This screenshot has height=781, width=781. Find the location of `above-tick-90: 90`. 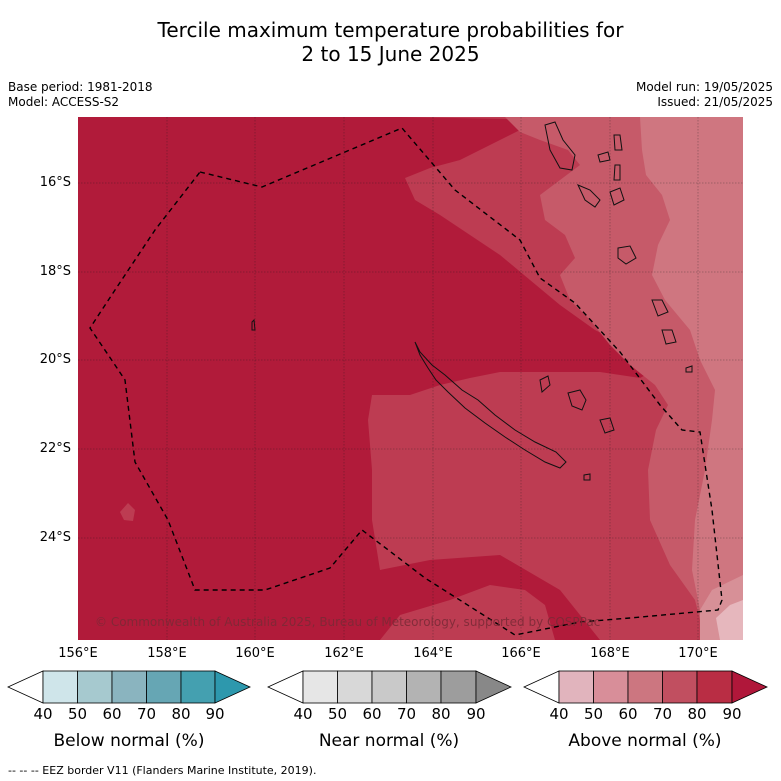

above-tick-90: 90 is located at coordinates (732, 714).